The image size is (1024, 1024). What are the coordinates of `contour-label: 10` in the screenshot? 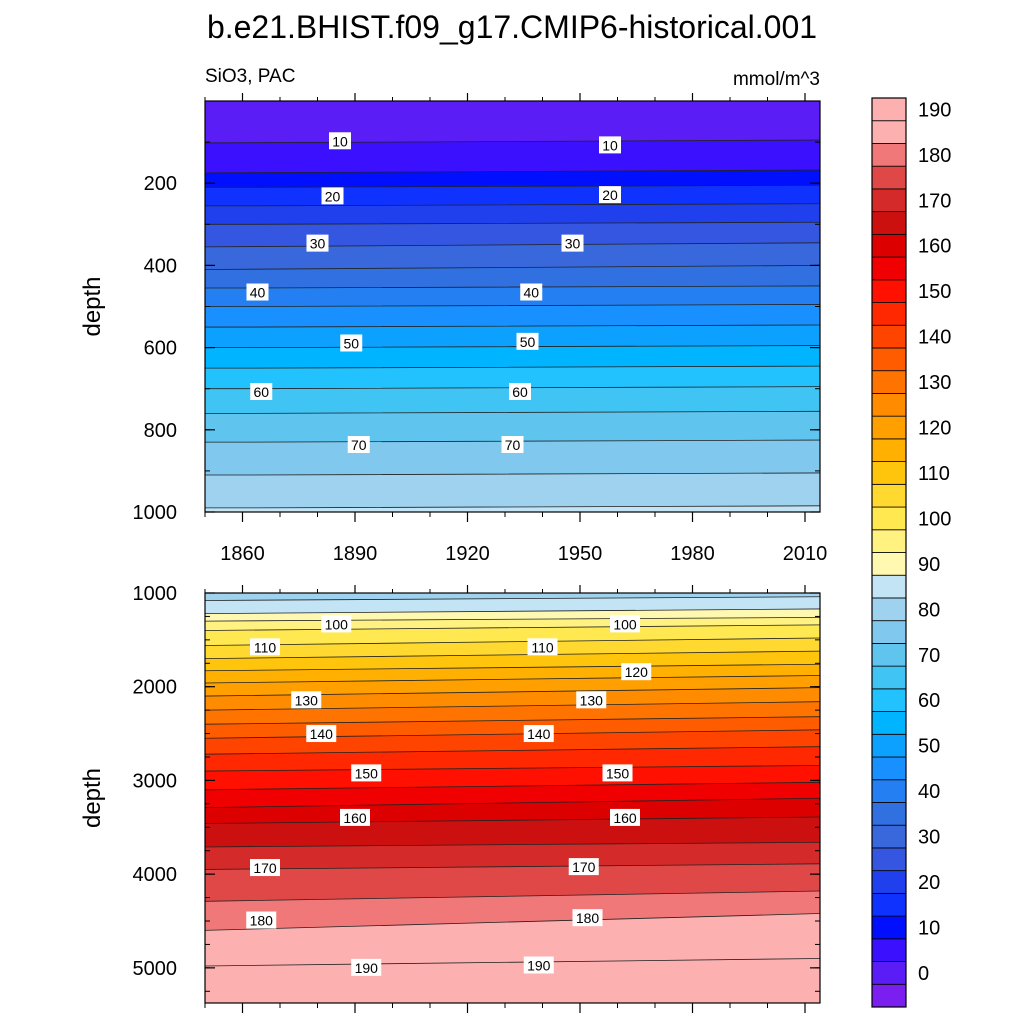 It's located at (340, 141).